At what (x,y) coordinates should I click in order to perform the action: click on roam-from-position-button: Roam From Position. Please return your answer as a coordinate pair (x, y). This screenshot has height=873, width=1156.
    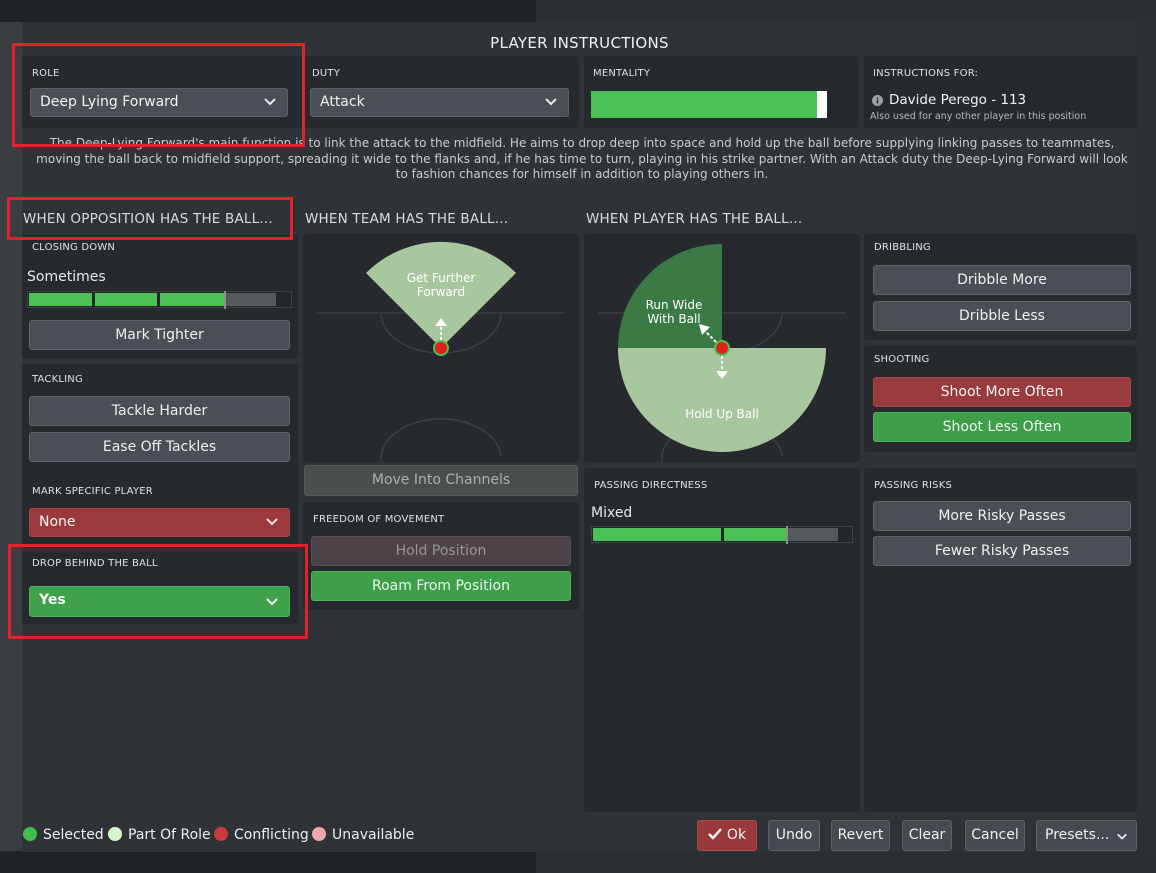
    Looking at the image, I should click on (441, 586).